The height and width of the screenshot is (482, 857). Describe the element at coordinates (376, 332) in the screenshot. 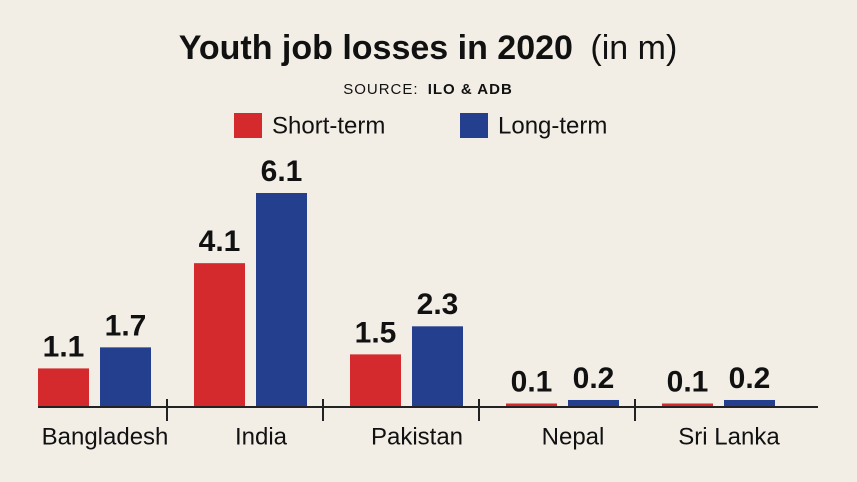

I see `data-label: 1.5` at that location.